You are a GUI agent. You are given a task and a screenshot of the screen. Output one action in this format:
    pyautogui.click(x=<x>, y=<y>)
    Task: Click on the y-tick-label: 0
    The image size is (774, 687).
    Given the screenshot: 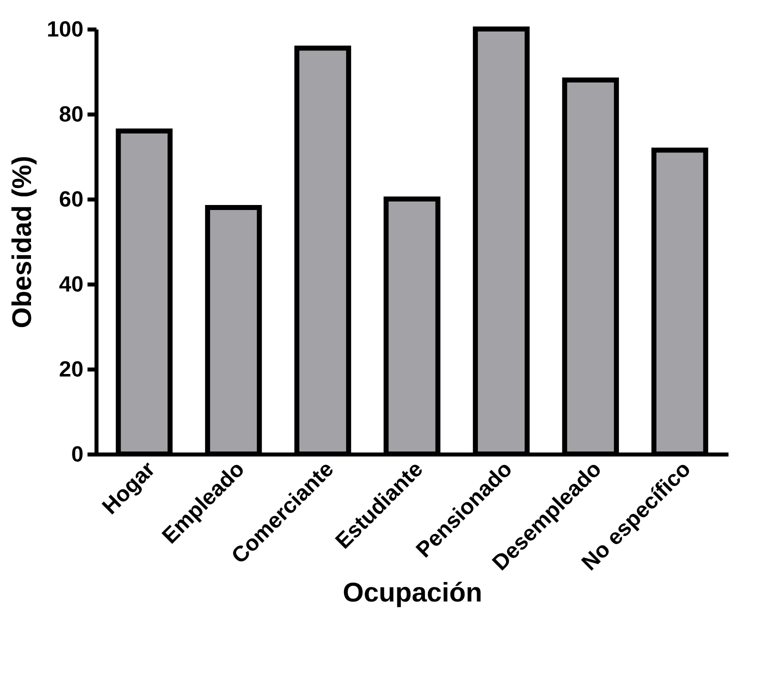 What is the action you would take?
    pyautogui.click(x=77, y=454)
    